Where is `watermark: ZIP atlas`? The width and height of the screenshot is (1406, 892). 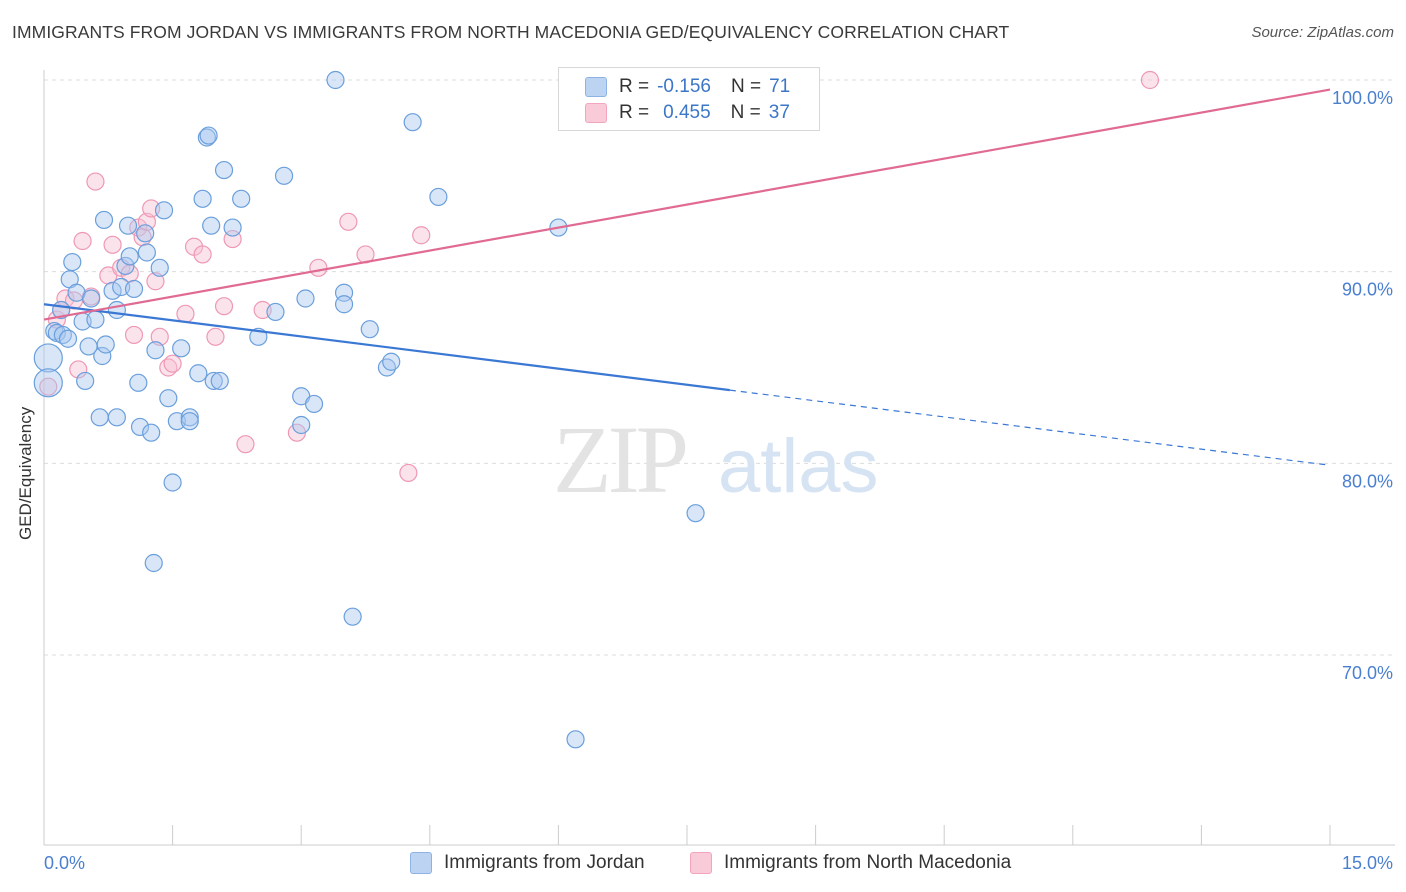
watermark: ZIP atlas is located at coordinates (716, 459).